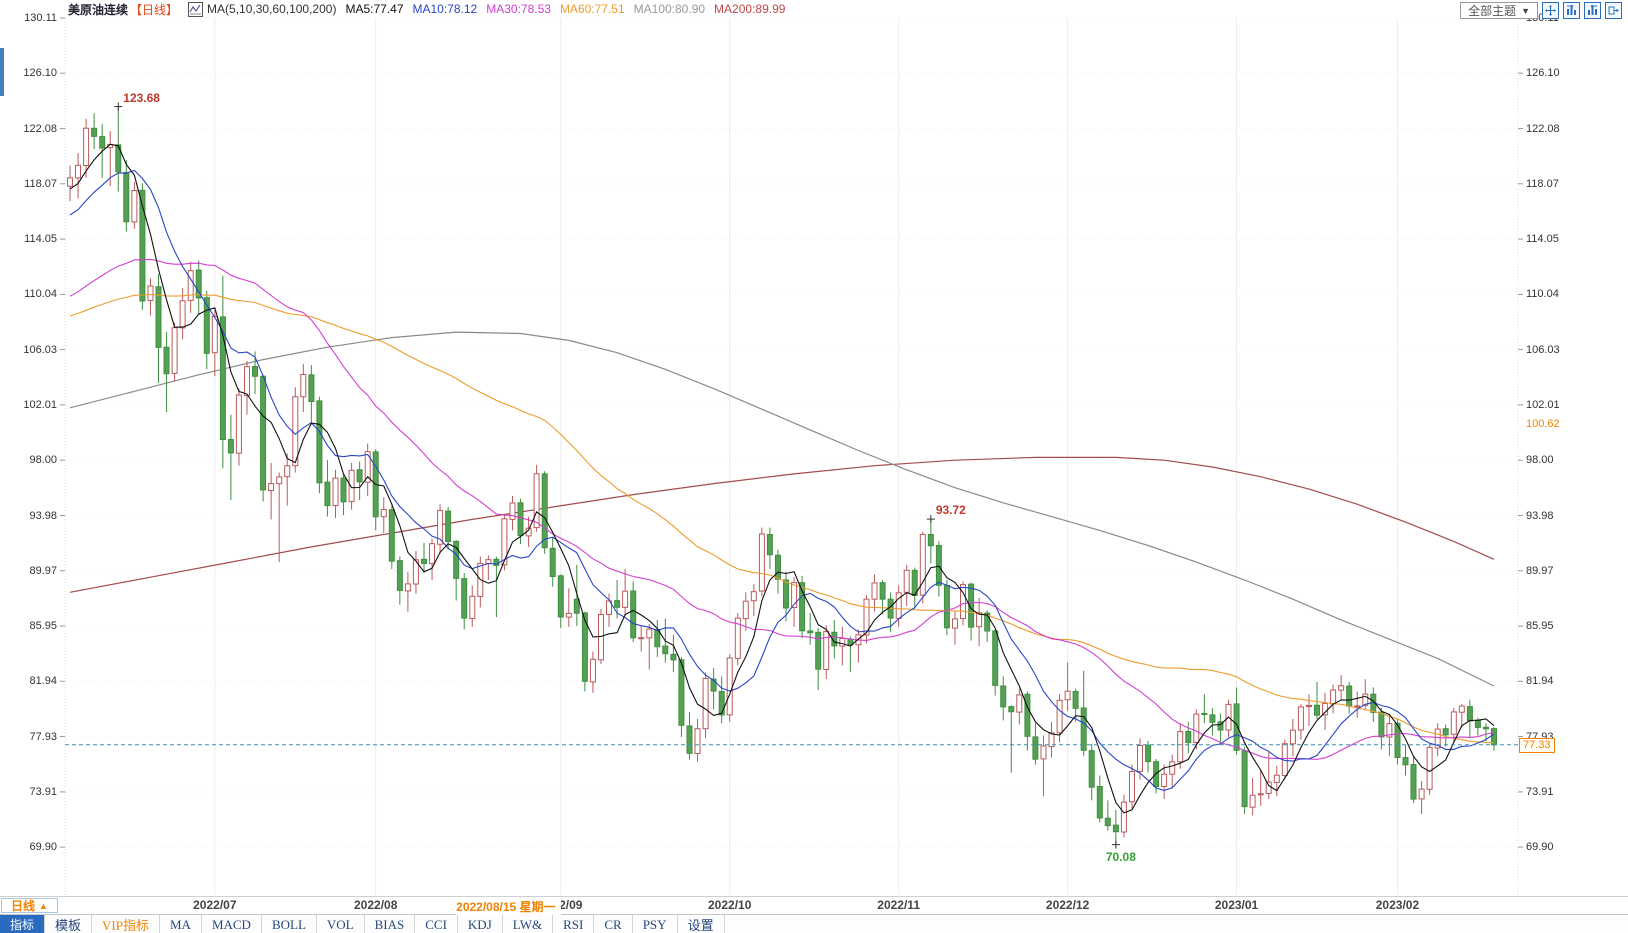  I want to click on tab-vol: VOL, so click(341, 924).